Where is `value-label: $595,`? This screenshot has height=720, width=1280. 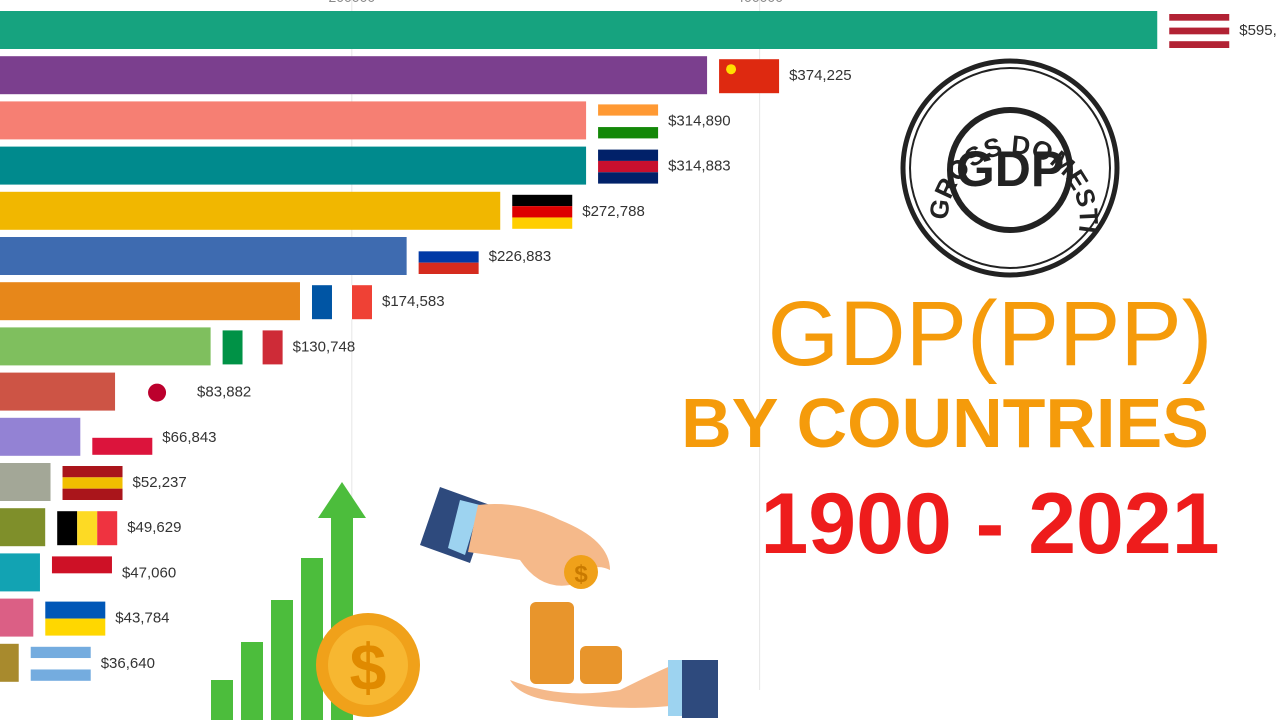
value-label: $595, is located at coordinates (1258, 30).